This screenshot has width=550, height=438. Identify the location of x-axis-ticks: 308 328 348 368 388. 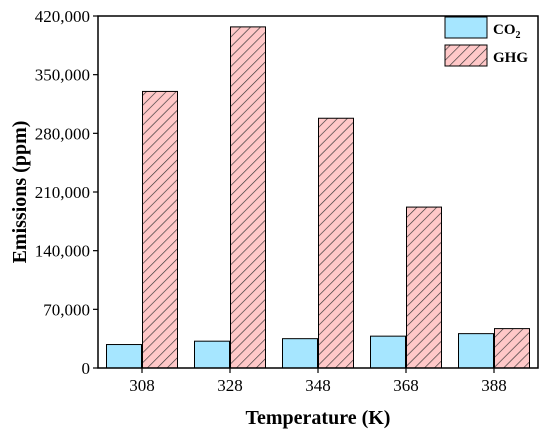
(318, 381).